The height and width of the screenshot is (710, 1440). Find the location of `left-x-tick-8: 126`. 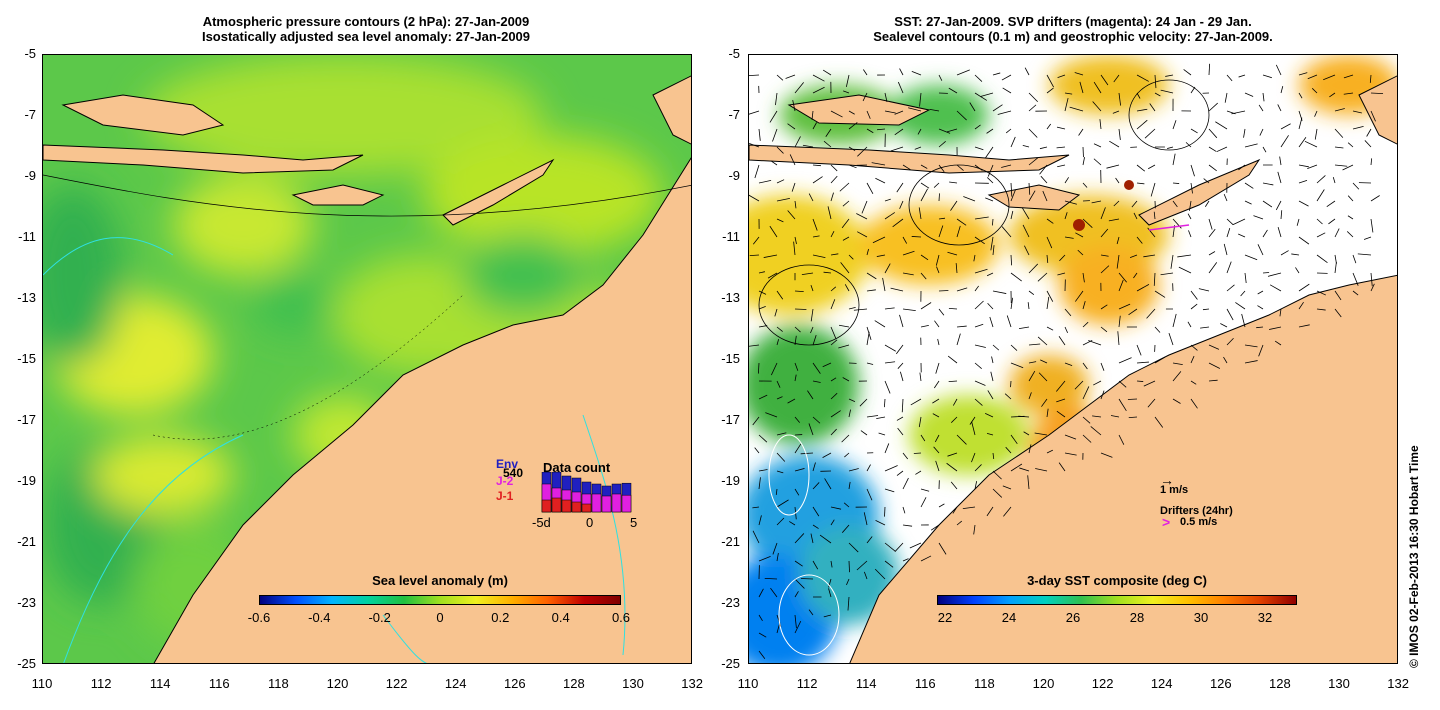

left-x-tick-8: 126 is located at coordinates (514, 683).